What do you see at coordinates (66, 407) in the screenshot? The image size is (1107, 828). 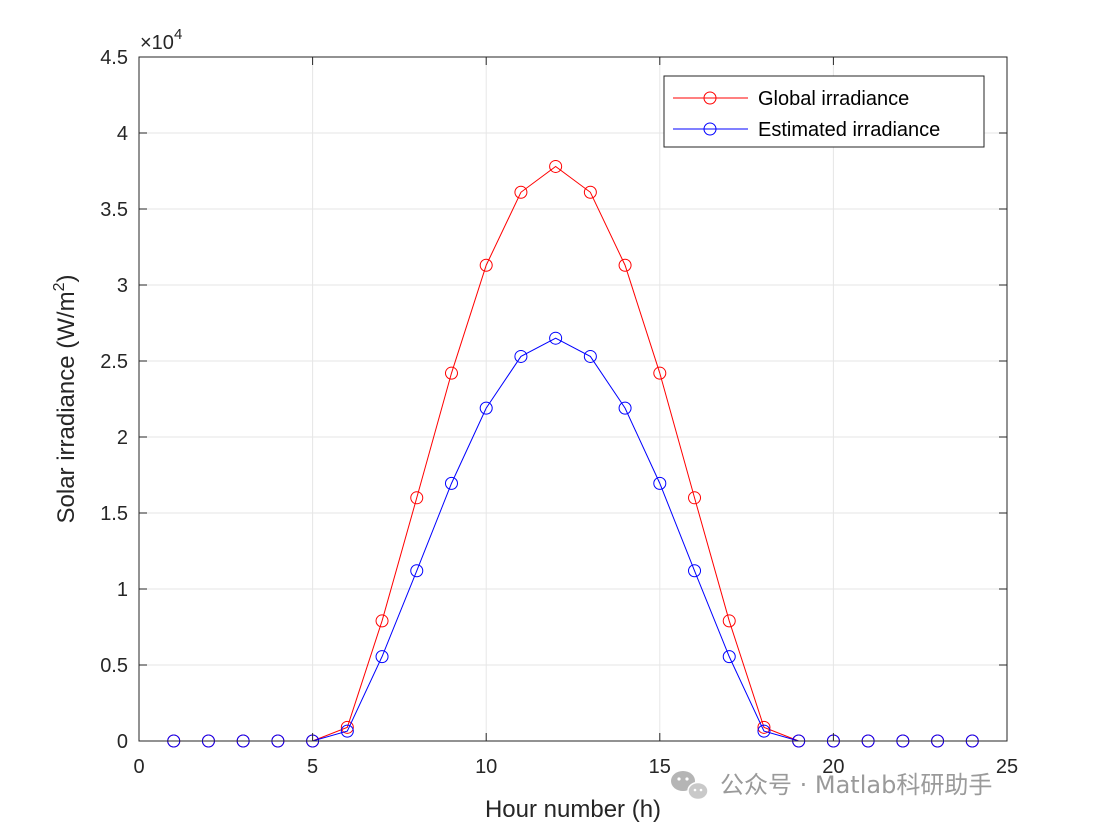 I see `y-axis-label-main: Solar irradiance (W/m` at bounding box center [66, 407].